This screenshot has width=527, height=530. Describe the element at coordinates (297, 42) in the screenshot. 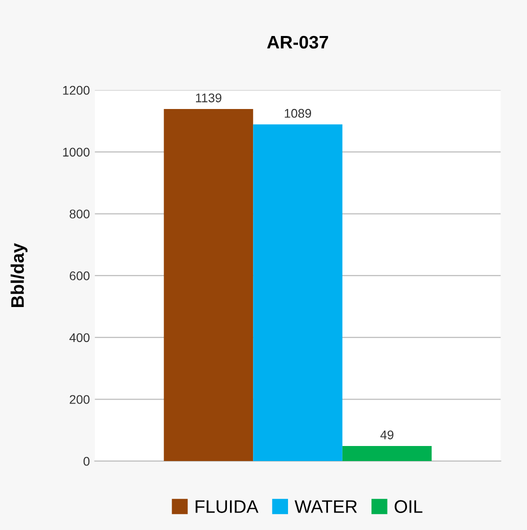

I see `chart-title: AR-037` at that location.